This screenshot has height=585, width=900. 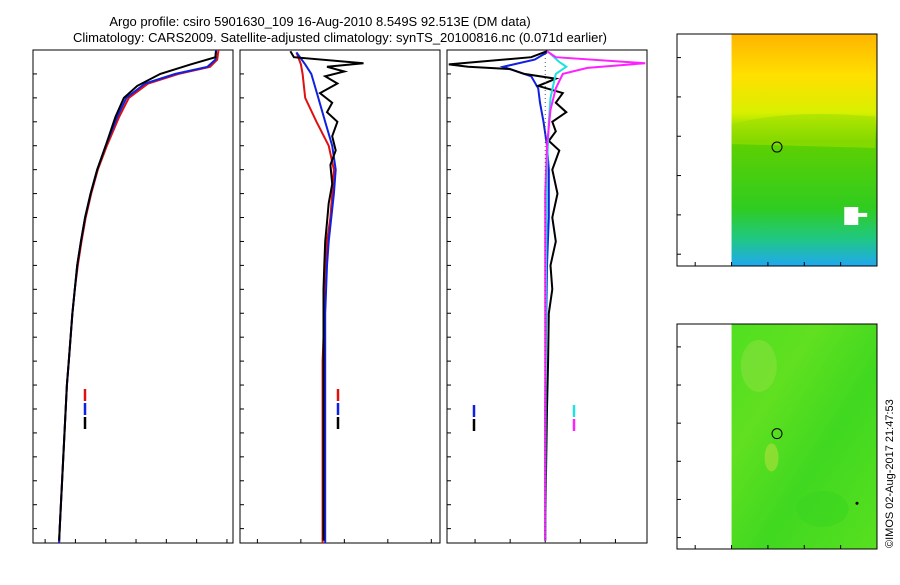 I want to click on sla_map-axes-frame, so click(x=777, y=436).